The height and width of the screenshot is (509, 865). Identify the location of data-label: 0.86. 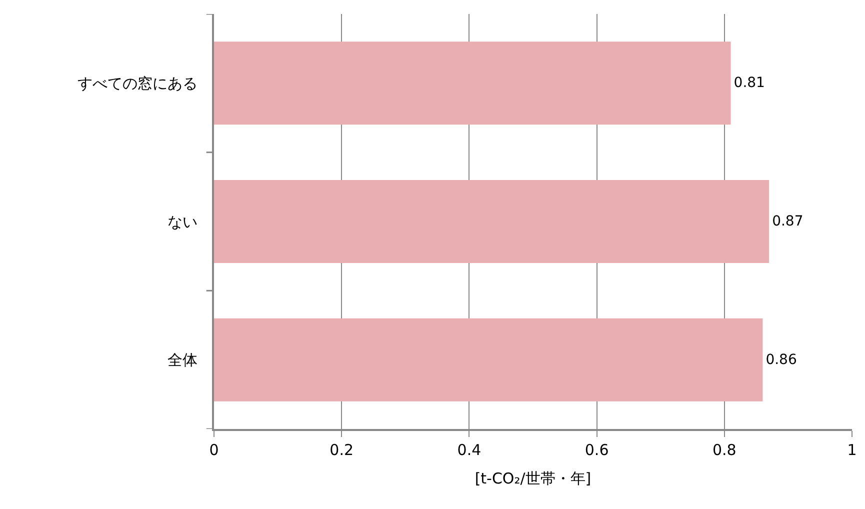
(781, 360).